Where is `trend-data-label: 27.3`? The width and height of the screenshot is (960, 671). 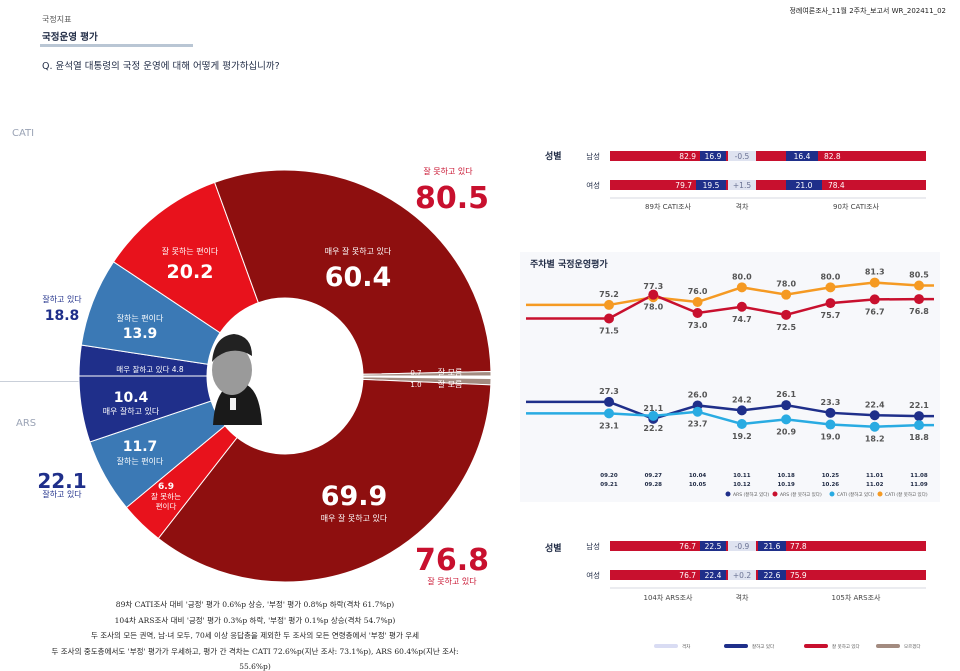 trend-data-label: 27.3 is located at coordinates (609, 391).